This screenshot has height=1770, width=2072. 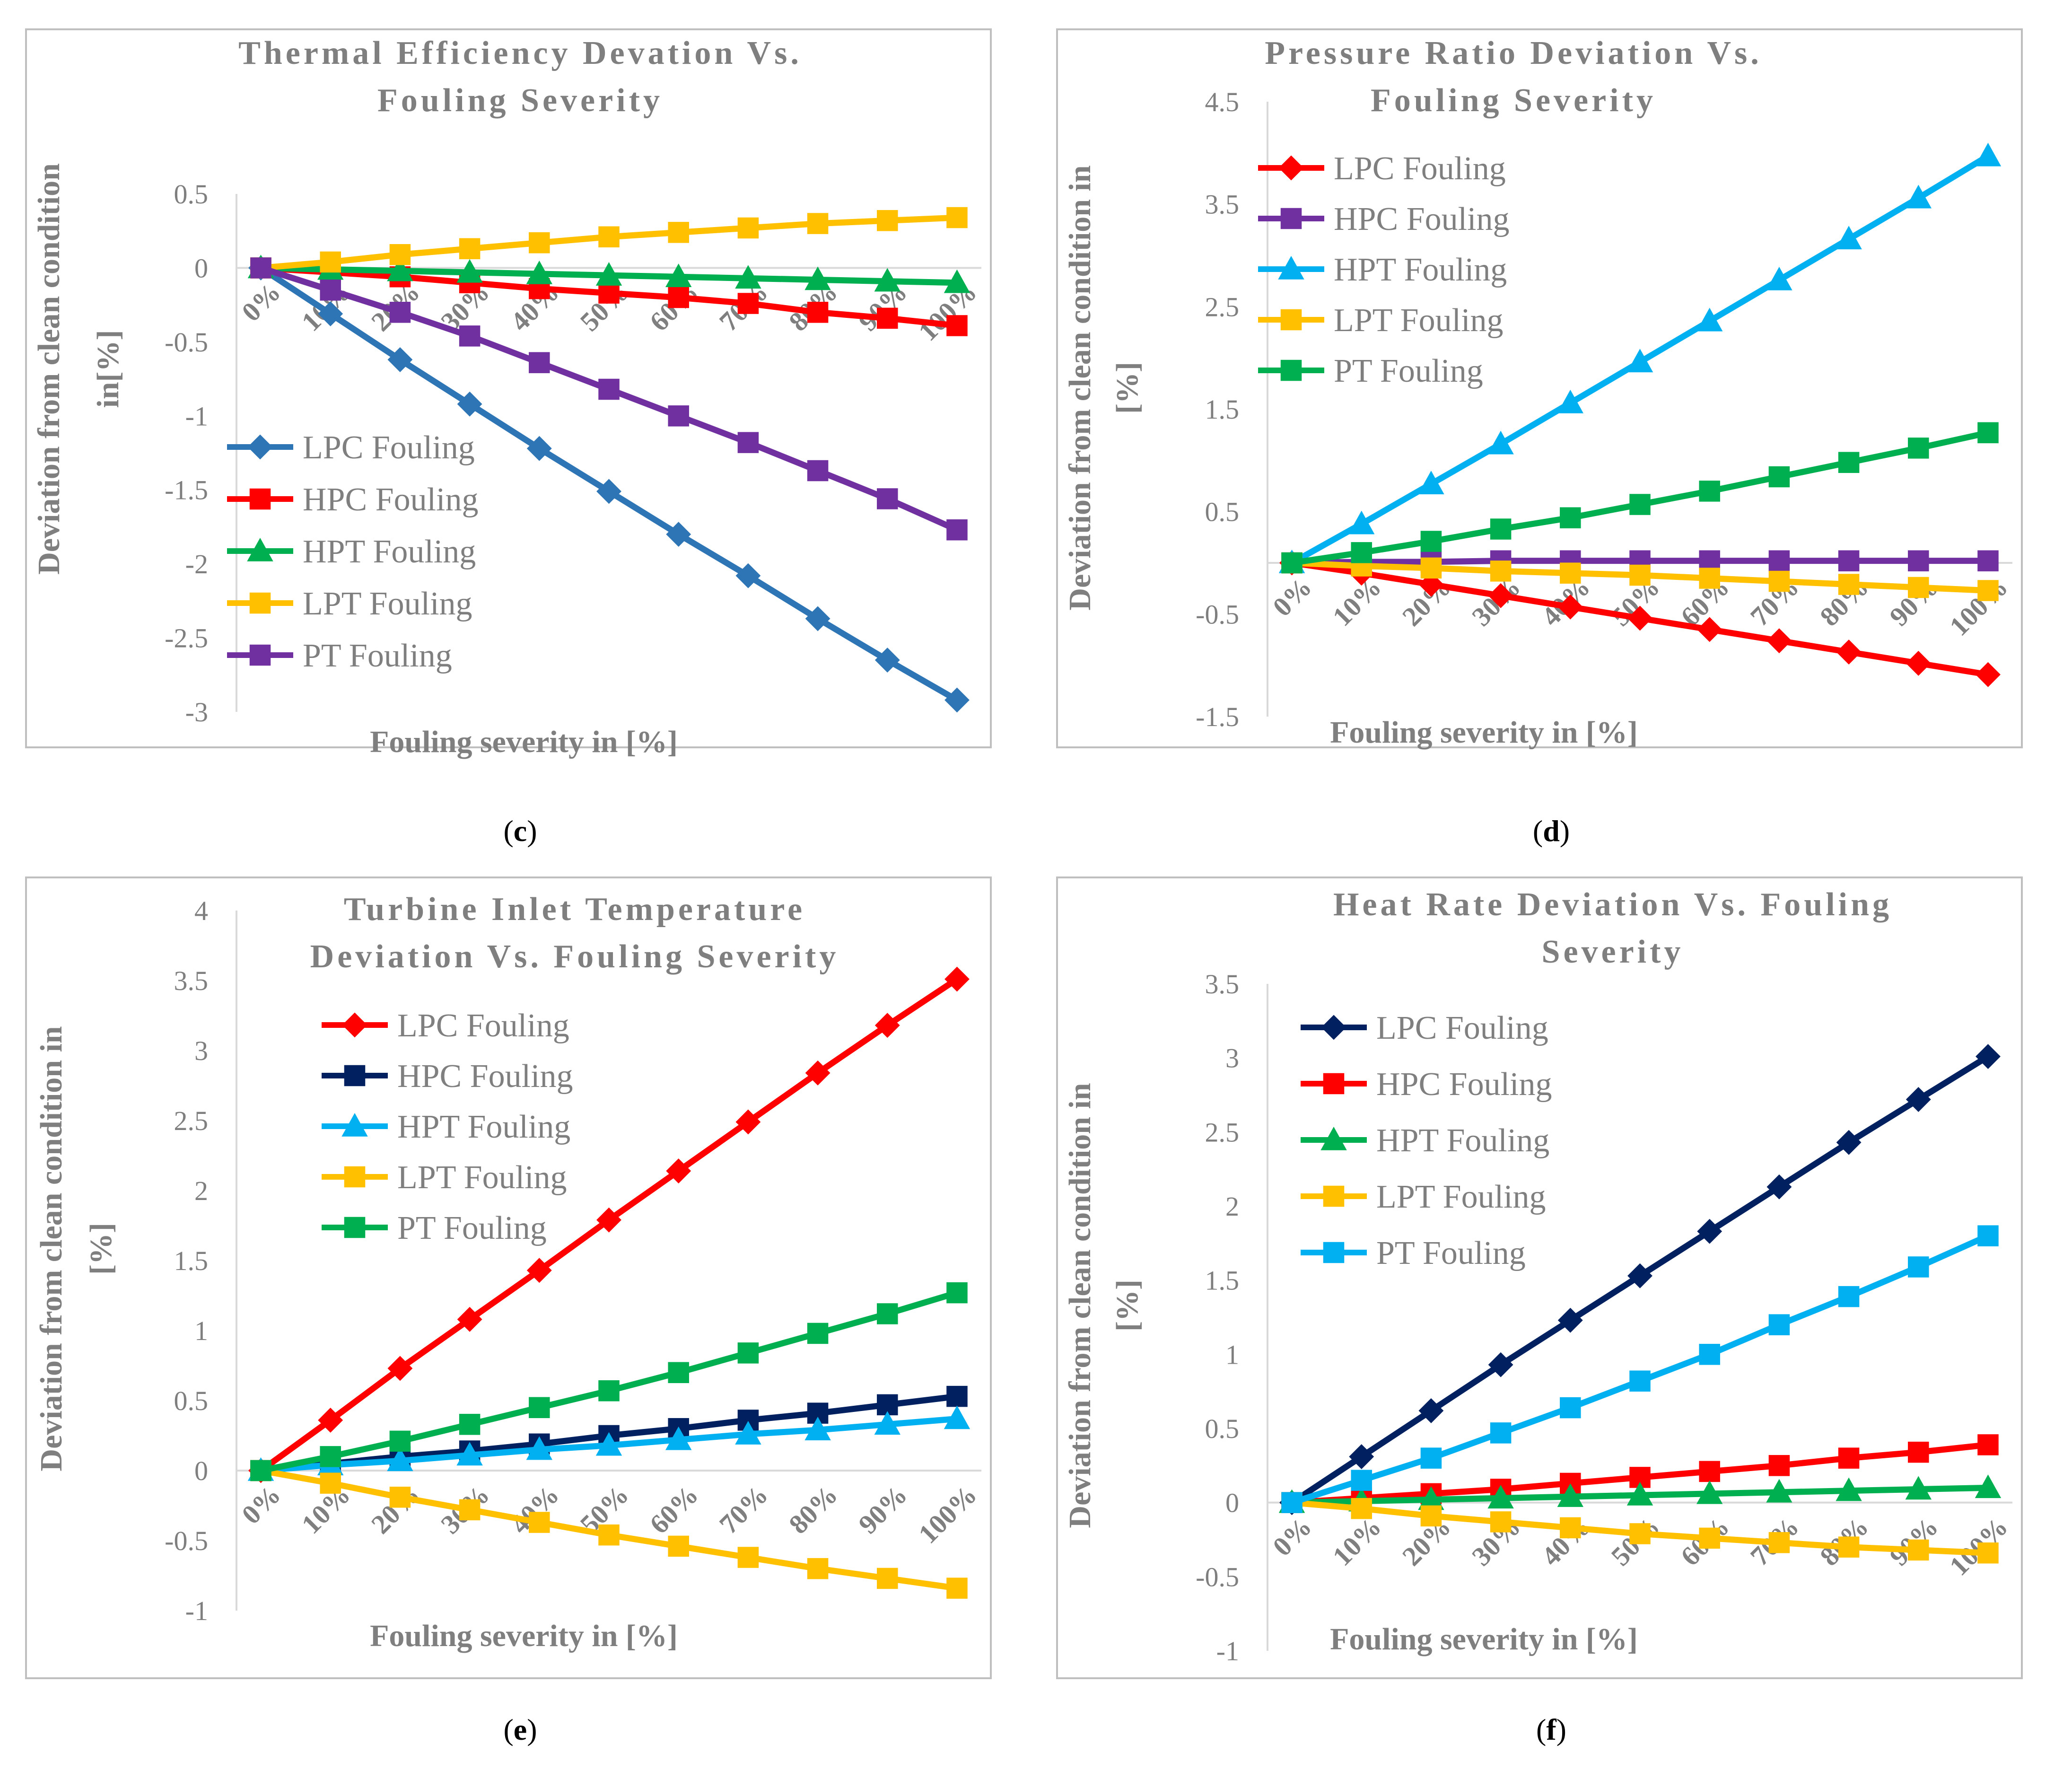 What do you see at coordinates (1413, 1253) in the screenshot?
I see `legend-entry: PT Fouling` at bounding box center [1413, 1253].